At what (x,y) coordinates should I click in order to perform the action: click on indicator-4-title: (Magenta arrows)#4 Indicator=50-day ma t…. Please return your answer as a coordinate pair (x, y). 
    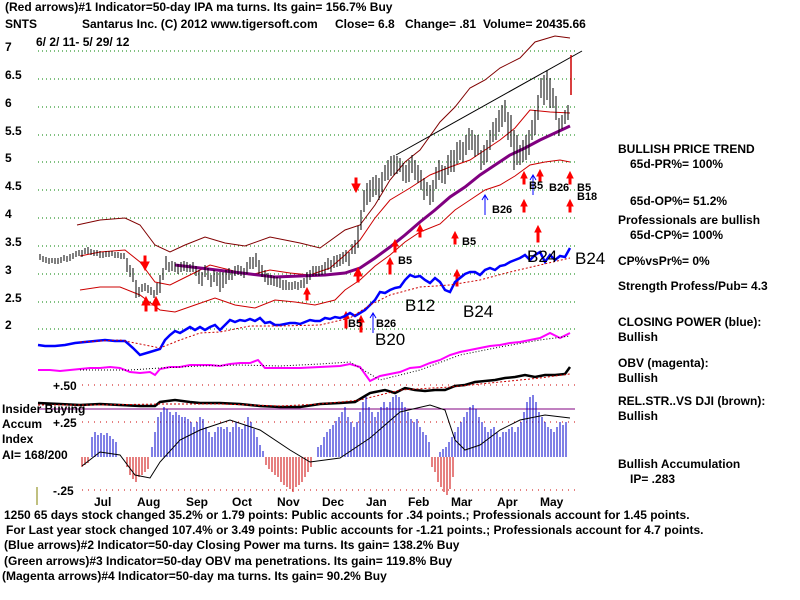
    Looking at the image, I should click on (194, 576).